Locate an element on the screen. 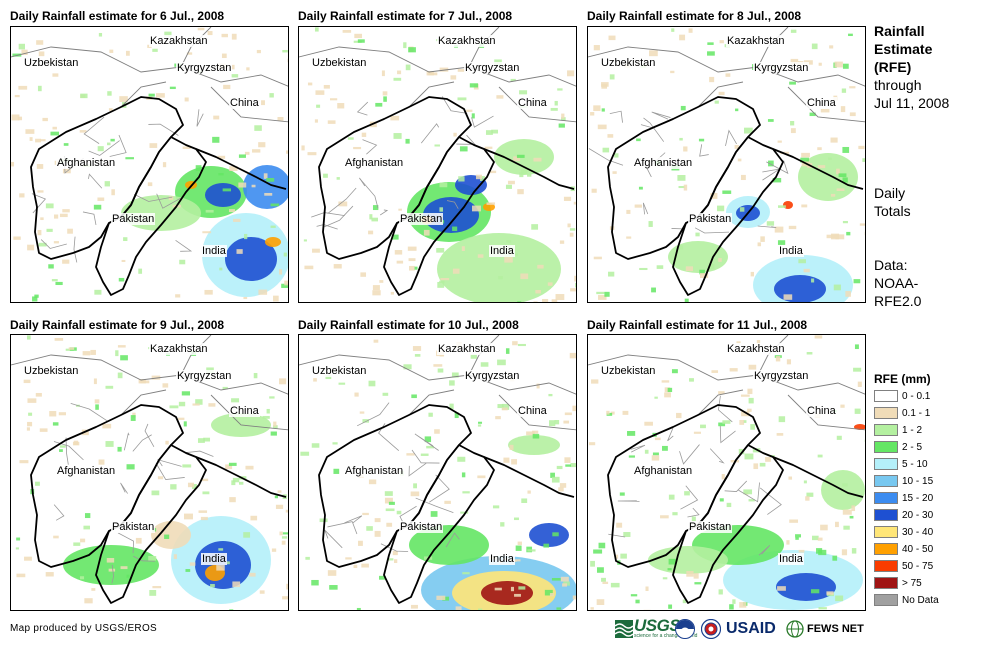  legend-item: 1 - 2 is located at coordinates (898, 430).